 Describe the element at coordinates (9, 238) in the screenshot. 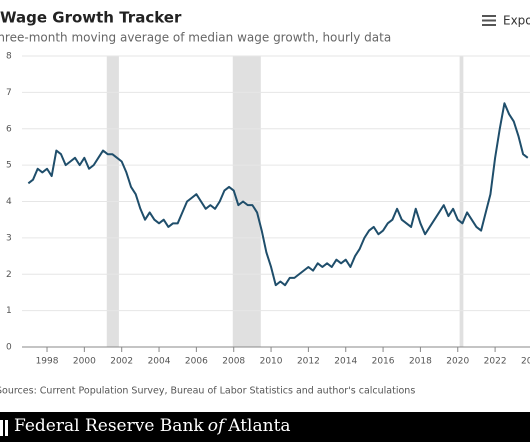

I see `y-tick-label: 3` at that location.